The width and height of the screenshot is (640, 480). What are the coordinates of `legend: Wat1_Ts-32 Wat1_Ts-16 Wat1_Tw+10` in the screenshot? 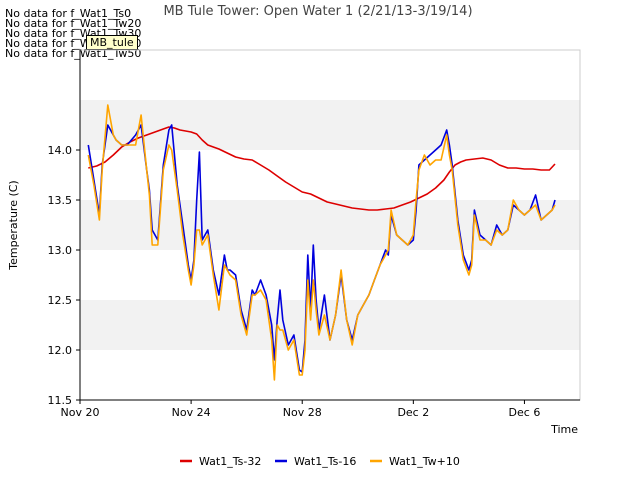 It's located at (320, 461).